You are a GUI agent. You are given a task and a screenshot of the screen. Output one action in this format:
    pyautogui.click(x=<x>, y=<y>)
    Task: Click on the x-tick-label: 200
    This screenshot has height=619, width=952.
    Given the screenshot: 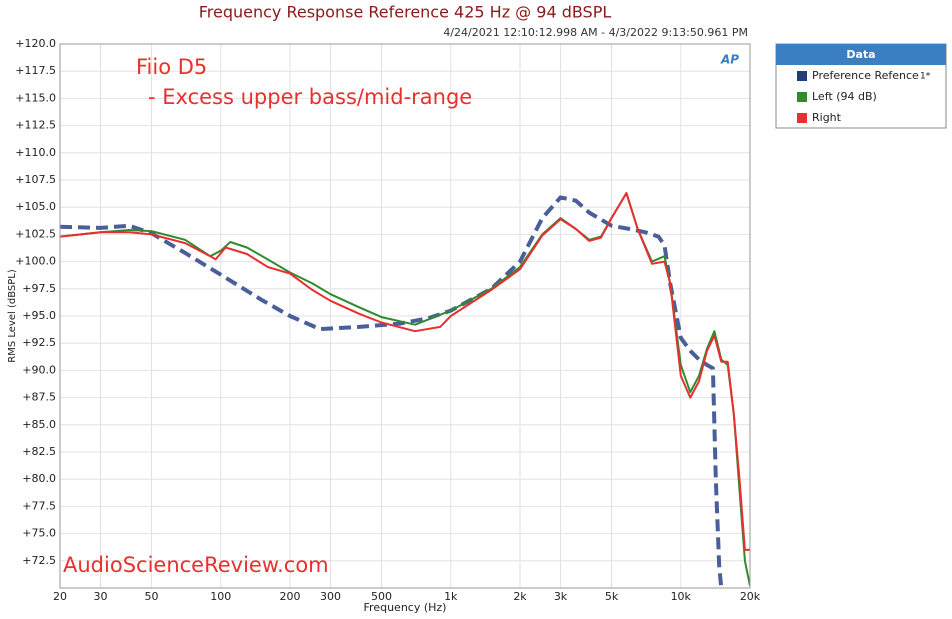 What is the action you would take?
    pyautogui.click(x=290, y=596)
    